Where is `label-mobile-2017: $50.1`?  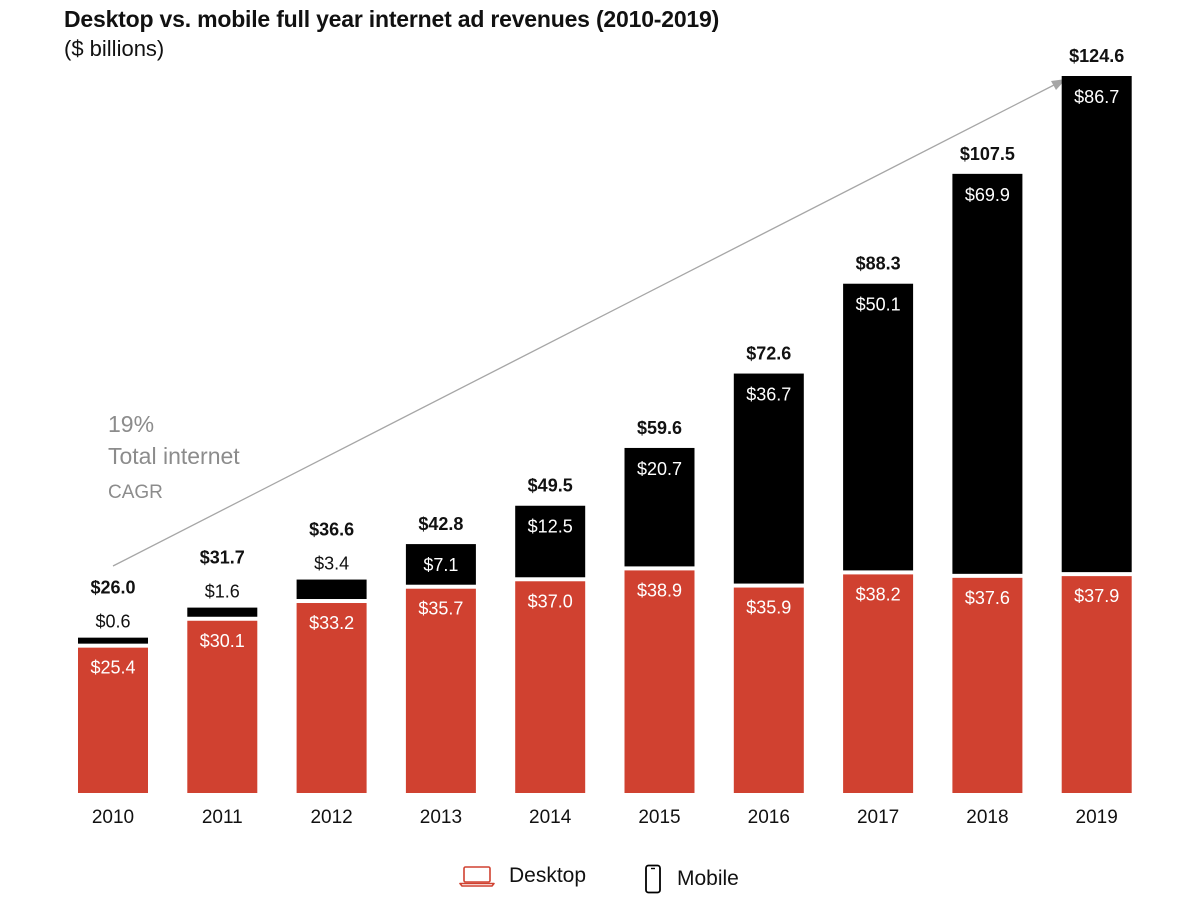 label-mobile-2017: $50.1 is located at coordinates (878, 305).